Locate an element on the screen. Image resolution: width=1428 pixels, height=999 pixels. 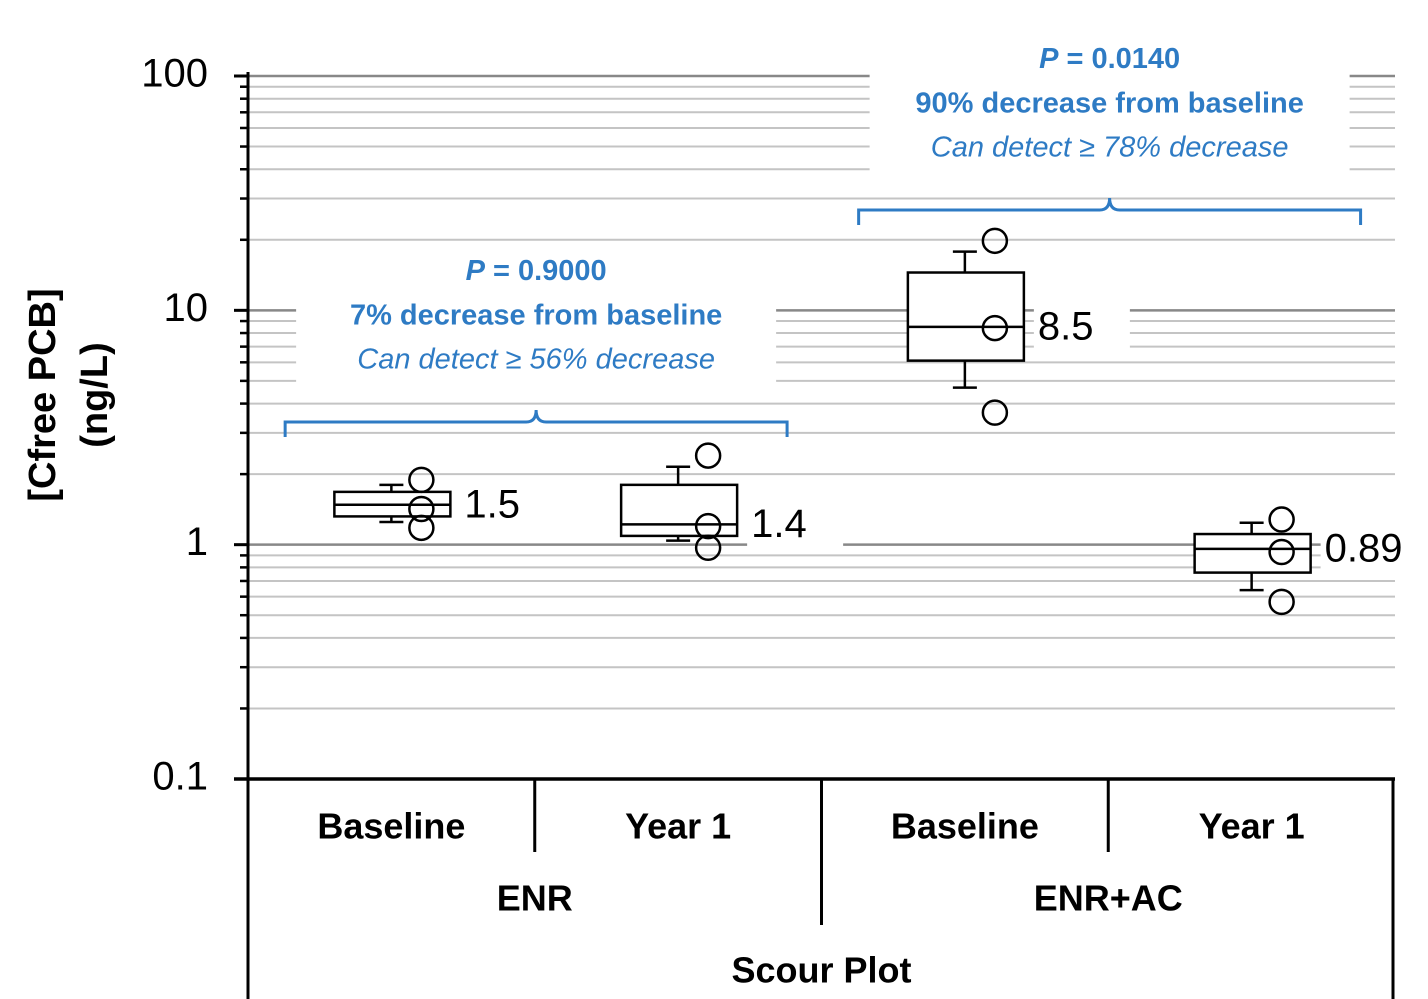
box-label: 1.5 is located at coordinates (492, 504).